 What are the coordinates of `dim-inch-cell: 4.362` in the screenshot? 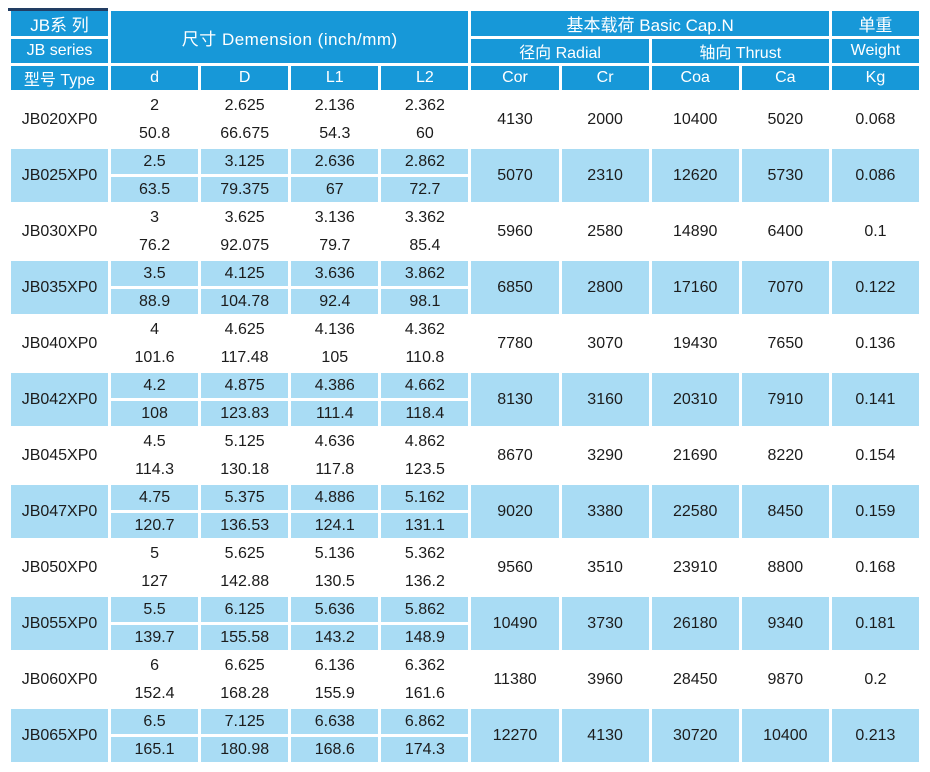 It's located at (425, 329).